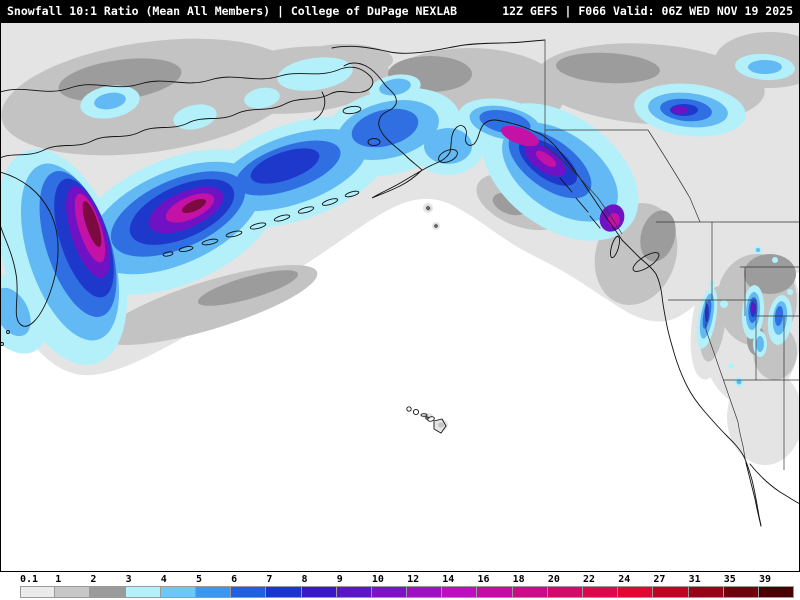  I want to click on legend-stop-label: 0.1, so click(29, 579).